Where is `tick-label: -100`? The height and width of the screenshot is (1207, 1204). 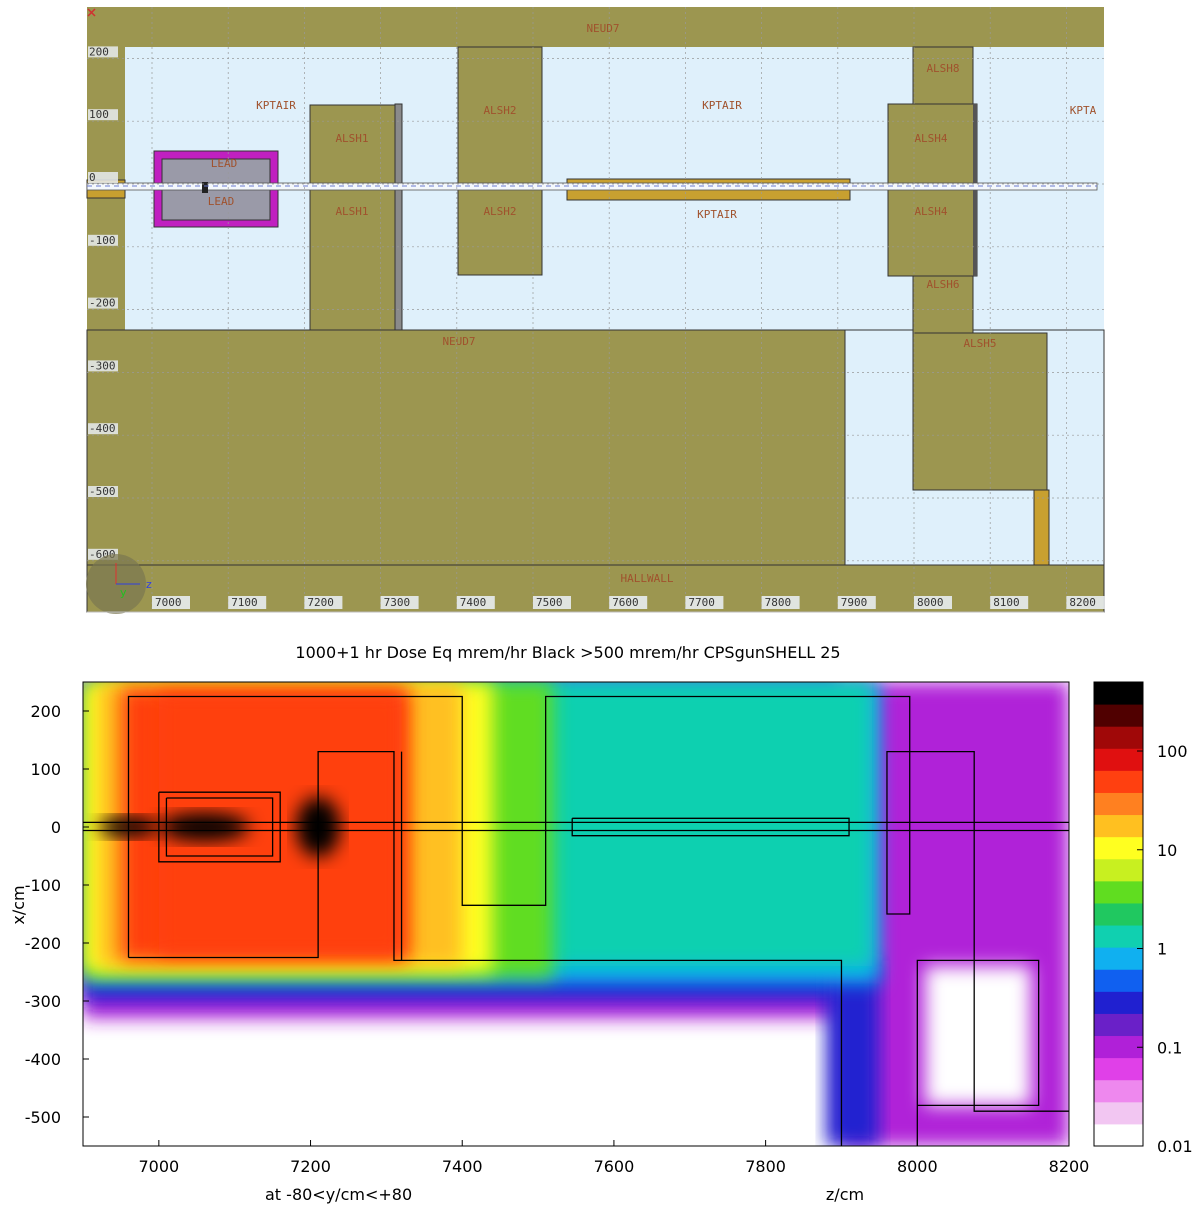 tick-label: -100 is located at coordinates (102, 240).